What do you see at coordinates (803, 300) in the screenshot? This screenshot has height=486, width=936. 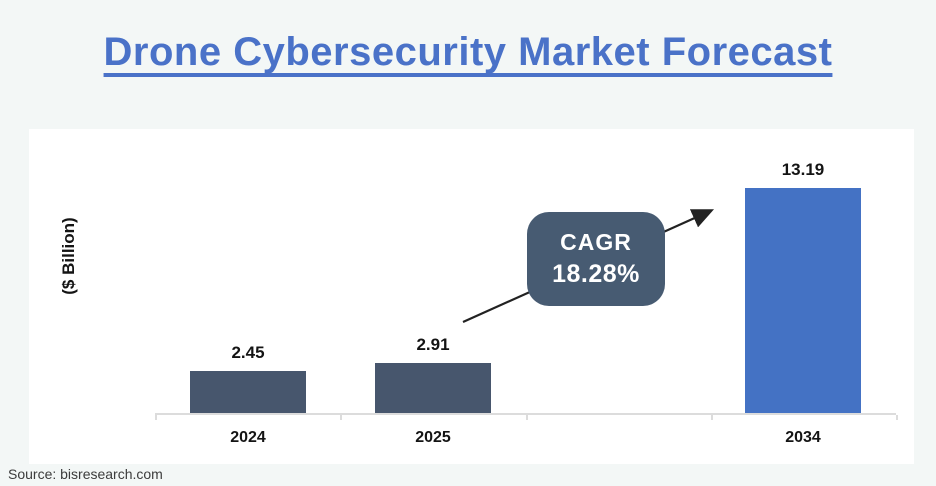 I see `bar-2034` at bounding box center [803, 300].